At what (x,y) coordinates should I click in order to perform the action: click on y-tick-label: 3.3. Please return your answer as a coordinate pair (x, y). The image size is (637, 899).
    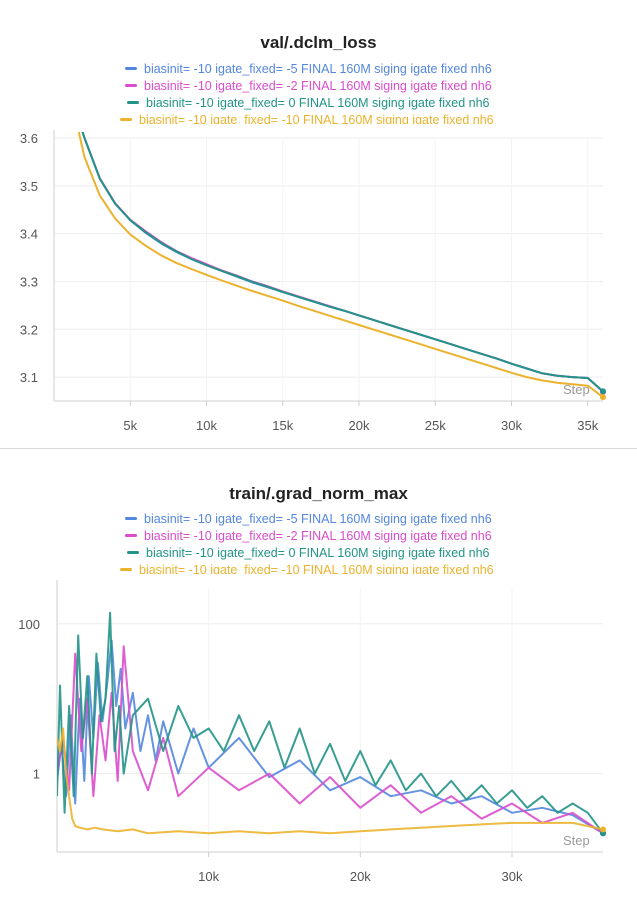
    Looking at the image, I should click on (29, 281).